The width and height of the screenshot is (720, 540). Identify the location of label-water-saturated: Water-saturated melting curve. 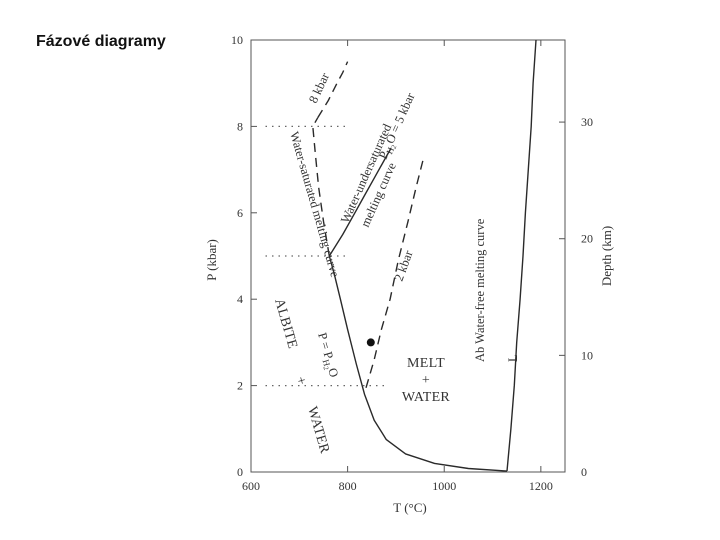
(314, 204).